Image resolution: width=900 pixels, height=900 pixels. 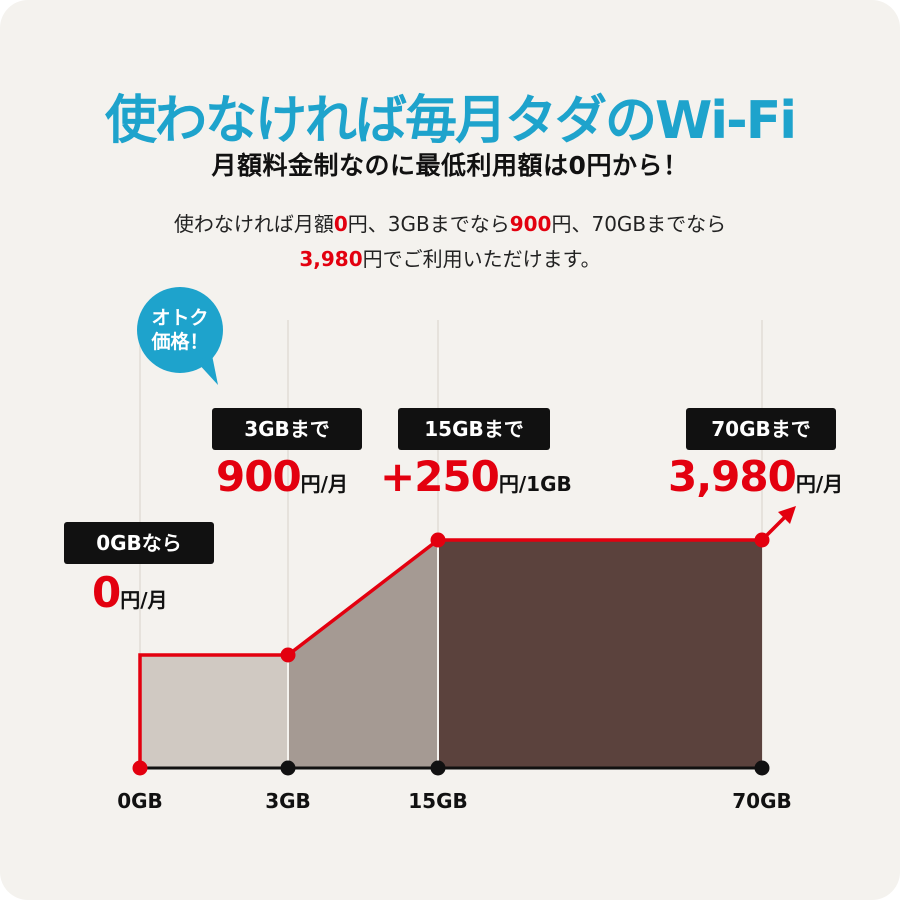 What do you see at coordinates (600, 654) in the screenshot?
I see `segment-15-70gb` at bounding box center [600, 654].